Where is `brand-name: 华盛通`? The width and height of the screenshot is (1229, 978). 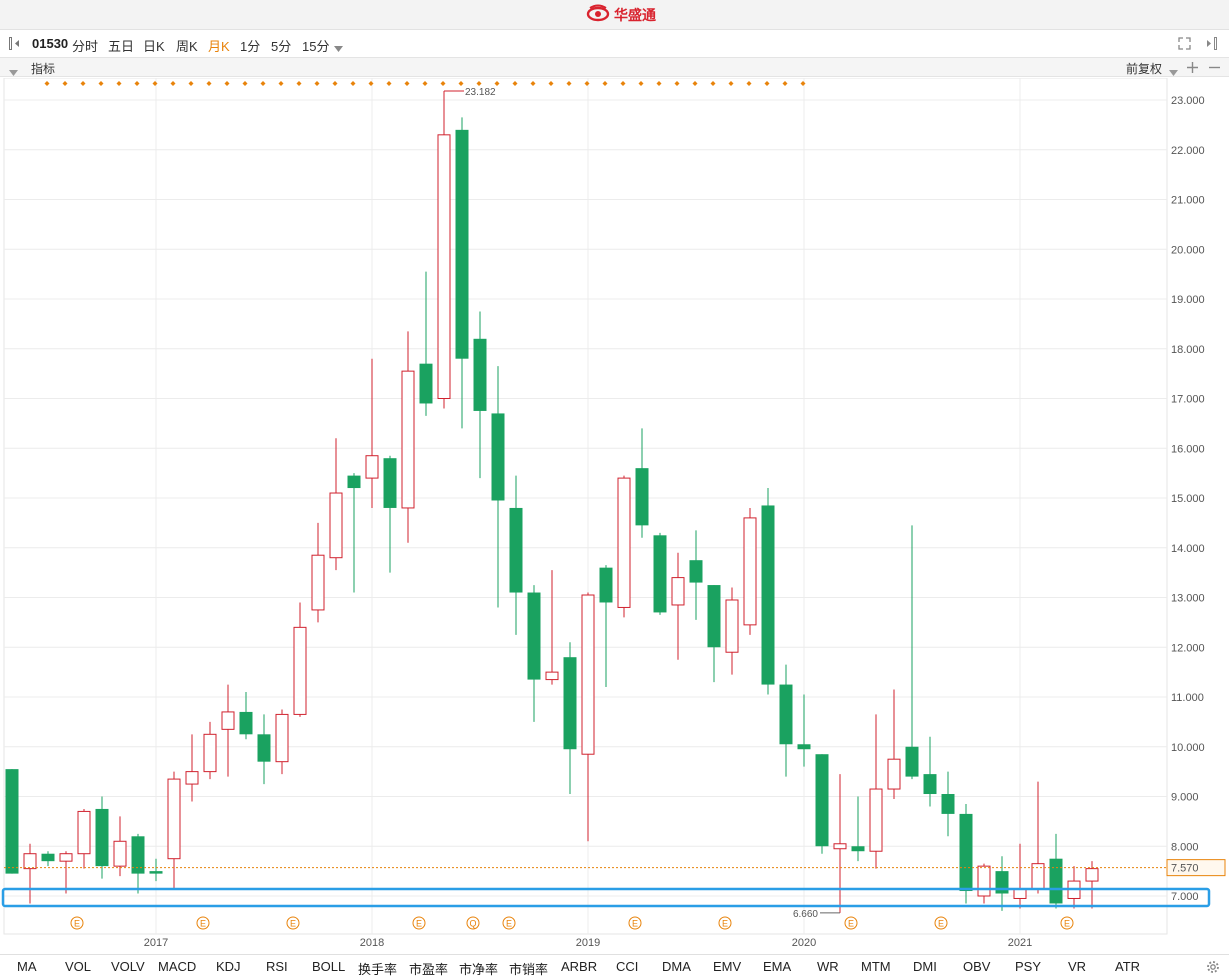
brand-name: 华盛通 is located at coordinates (635, 15).